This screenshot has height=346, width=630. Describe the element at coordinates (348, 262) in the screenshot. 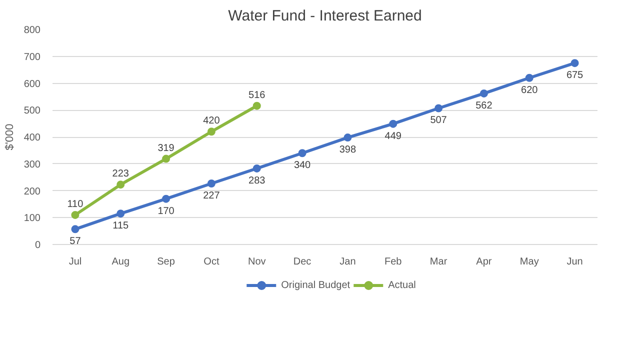

I see `x-tick-label: Jan` at that location.